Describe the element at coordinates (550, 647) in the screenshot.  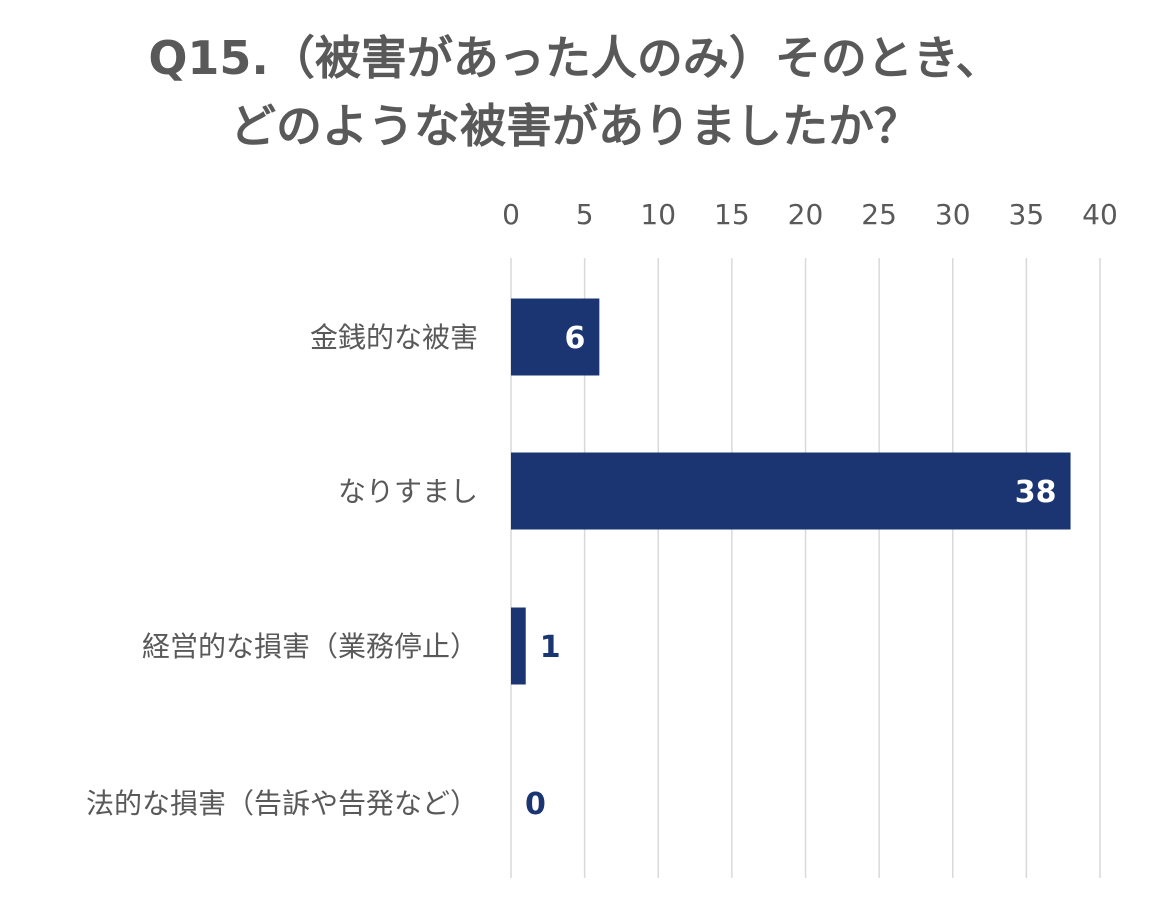
I see `data-label: 1` at that location.